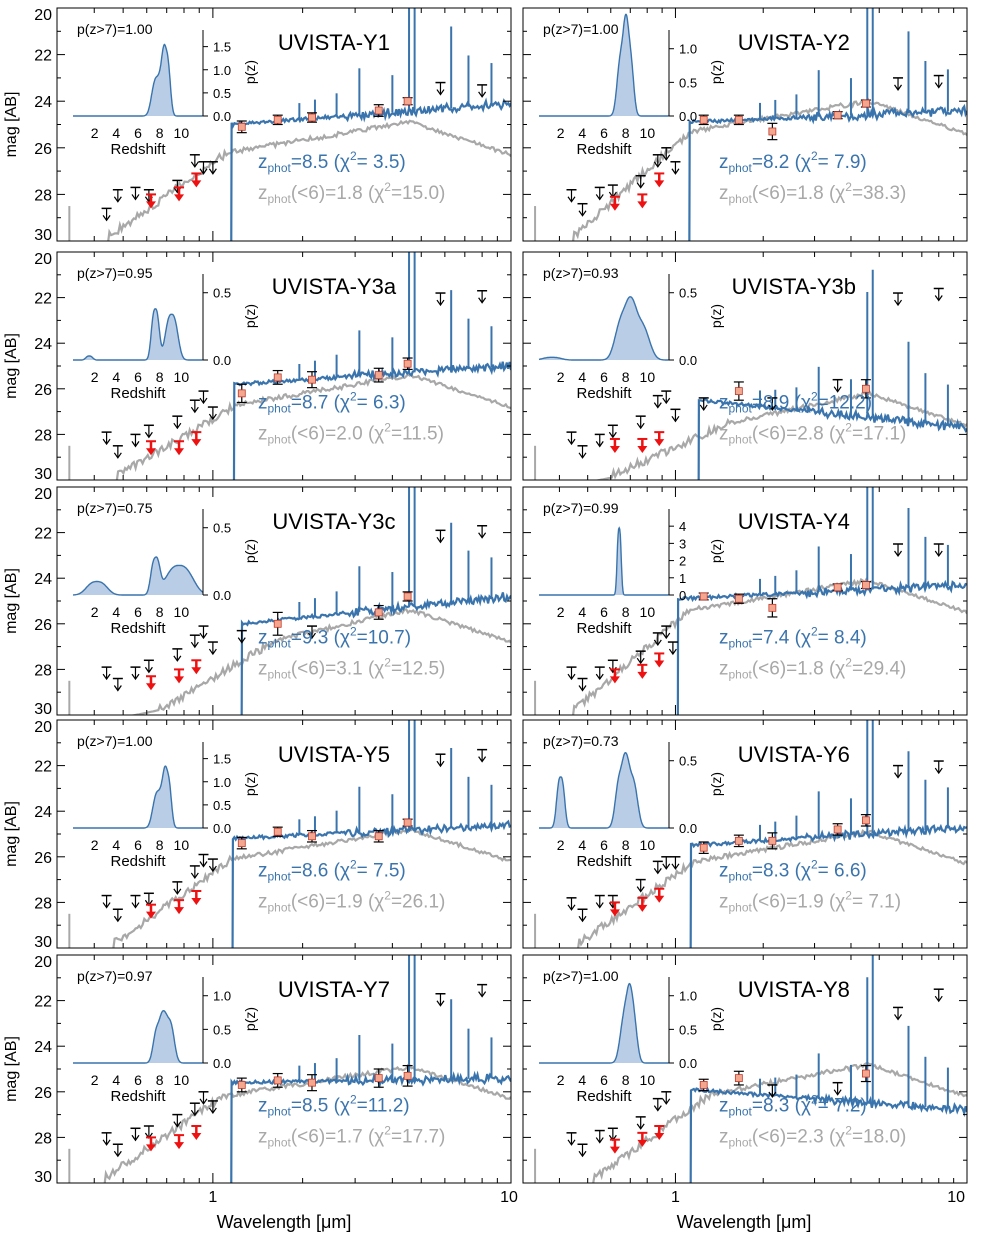  Describe the element at coordinates (675, 1197) in the screenshot. I see `x-tick-label: 1` at that location.